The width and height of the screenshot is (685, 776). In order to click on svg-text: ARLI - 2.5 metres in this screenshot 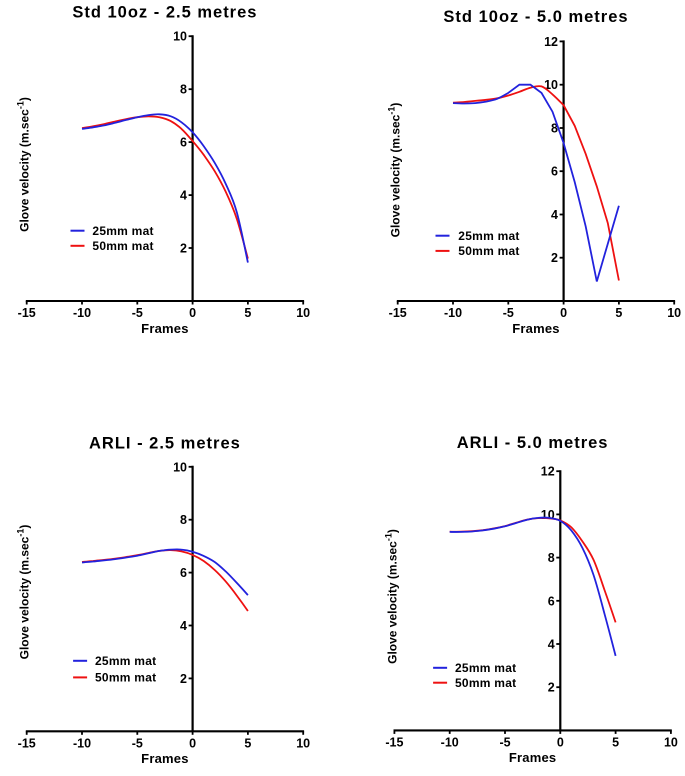, I will do `click(165, 444)`.